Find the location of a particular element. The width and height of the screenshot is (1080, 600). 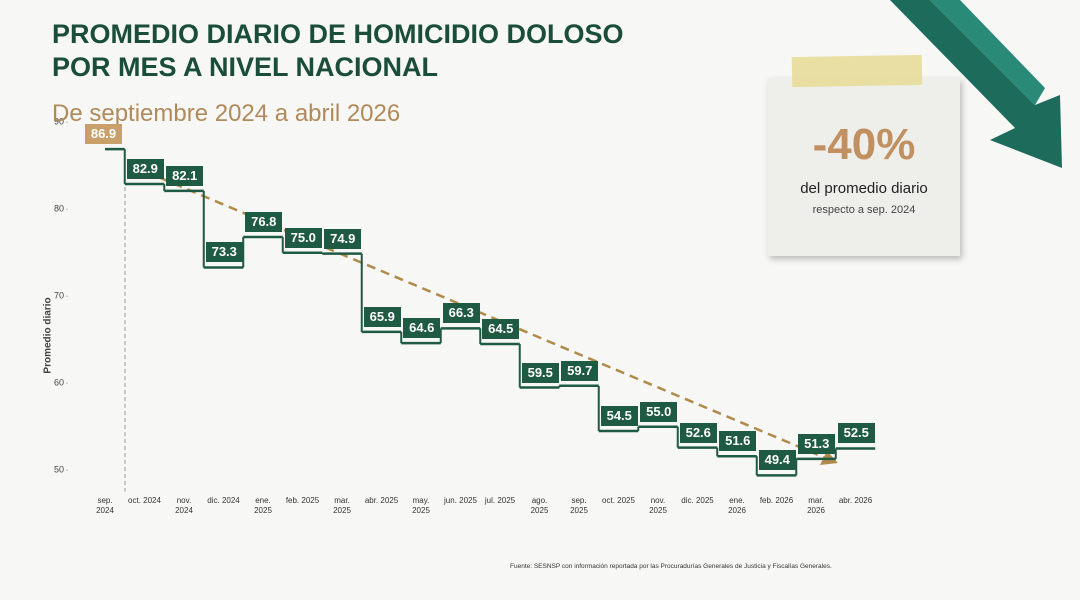

y-tick-label: 90 is located at coordinates (59, 122).